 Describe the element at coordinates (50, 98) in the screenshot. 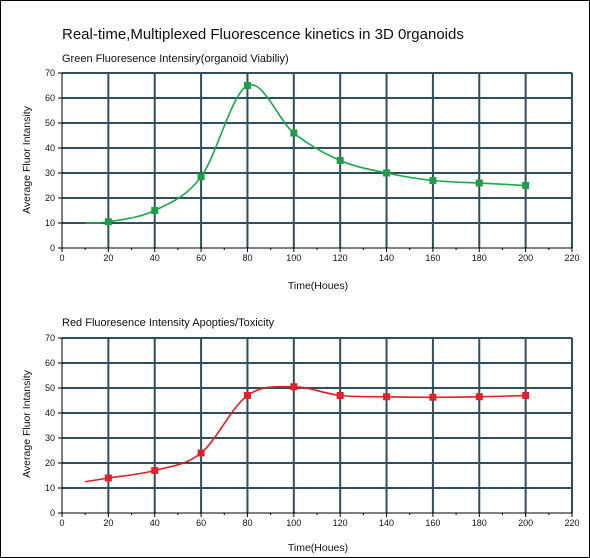

I see `green-y-tick-label: 60` at that location.